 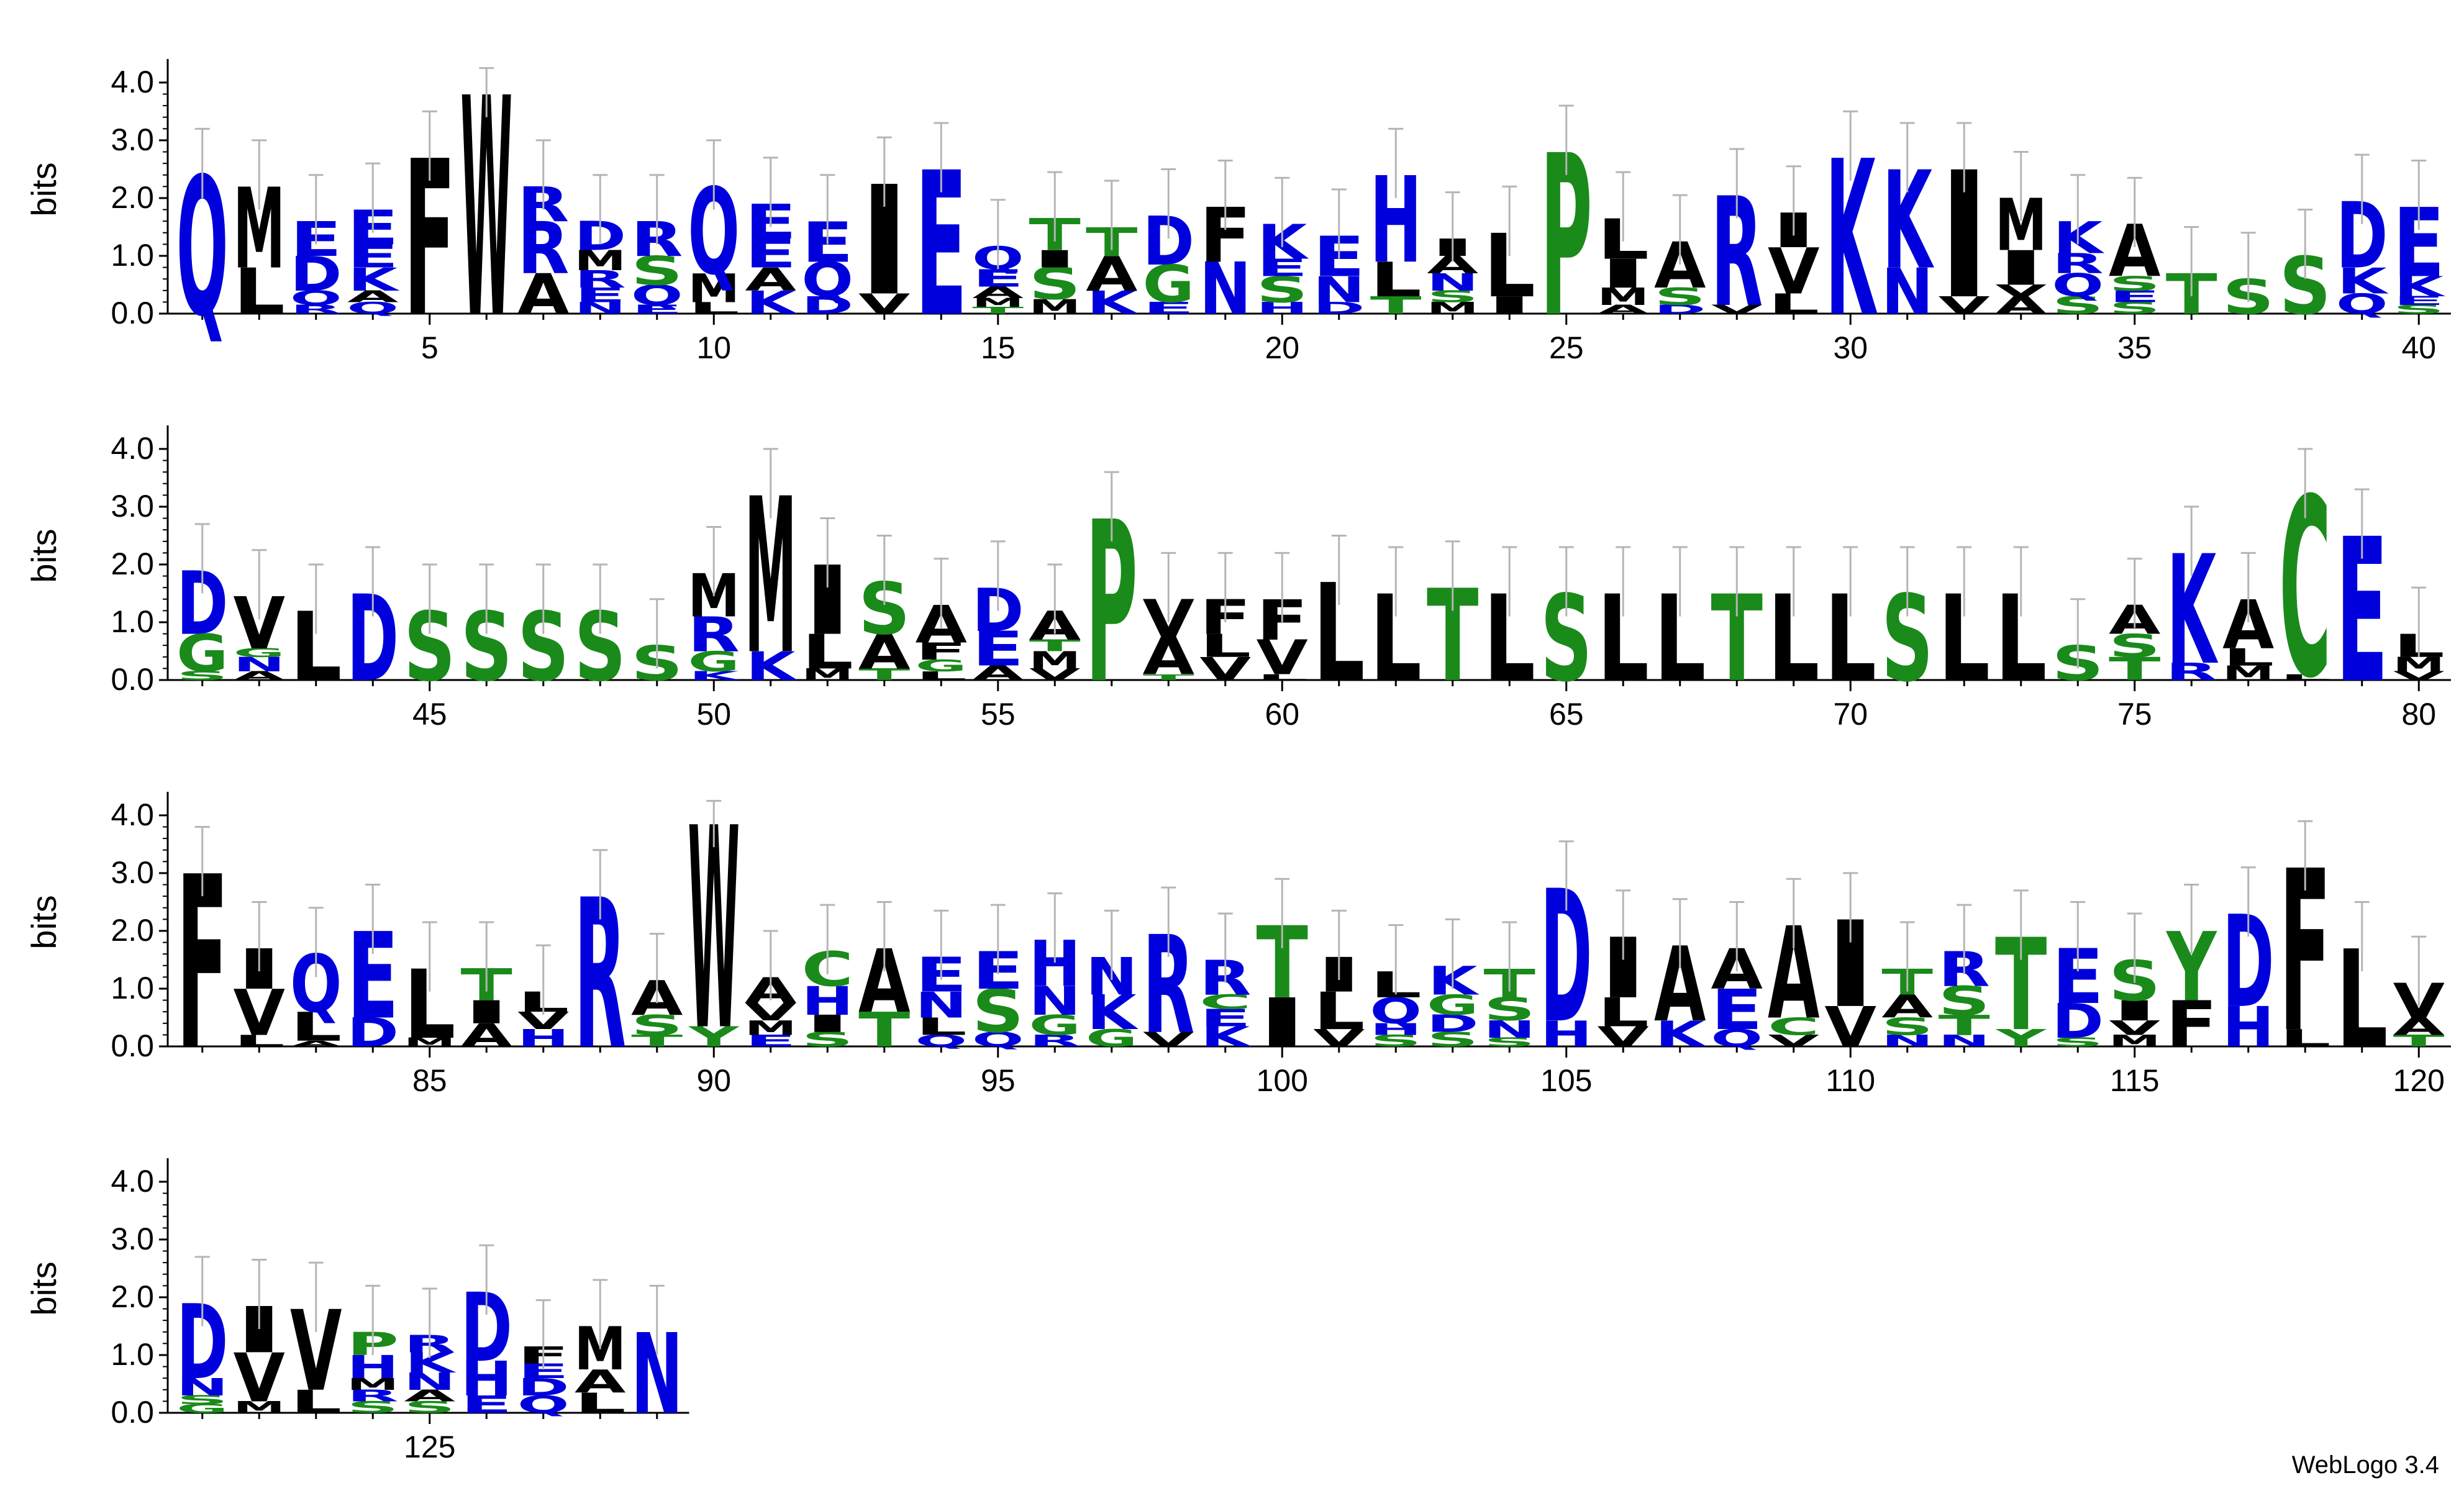 I want to click on x-tick-label: 30, so click(x=1851, y=347).